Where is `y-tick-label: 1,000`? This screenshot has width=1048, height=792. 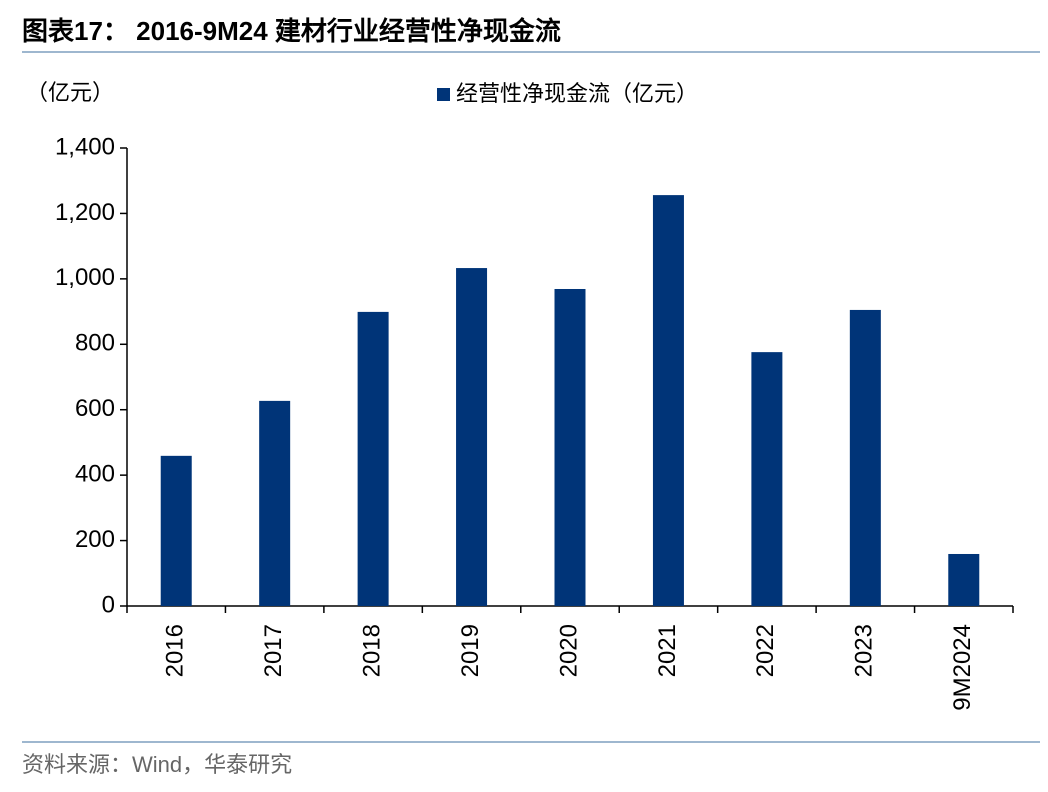 y-tick-label: 1,000 is located at coordinates (85, 277).